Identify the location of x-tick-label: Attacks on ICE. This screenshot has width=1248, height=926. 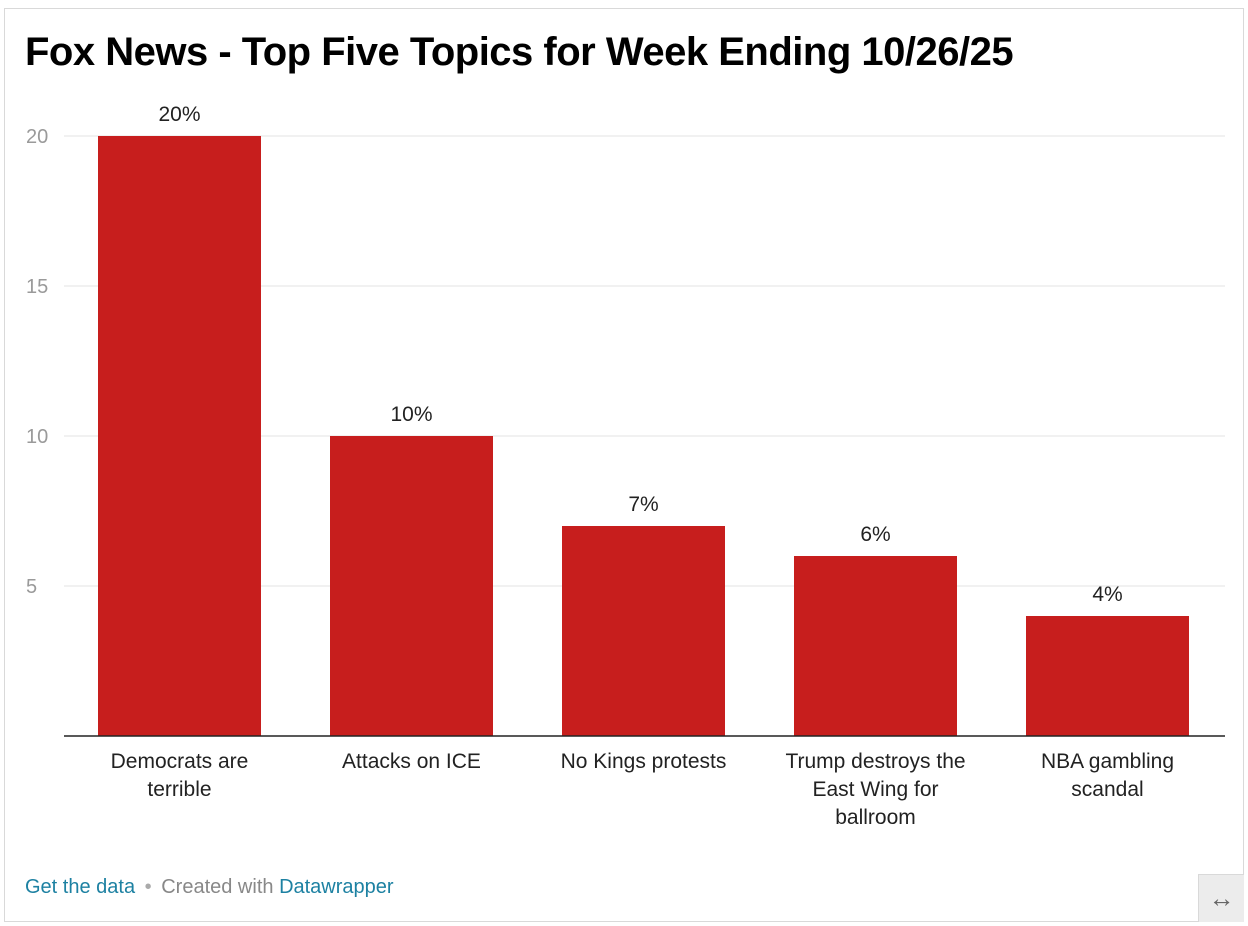
(411, 761).